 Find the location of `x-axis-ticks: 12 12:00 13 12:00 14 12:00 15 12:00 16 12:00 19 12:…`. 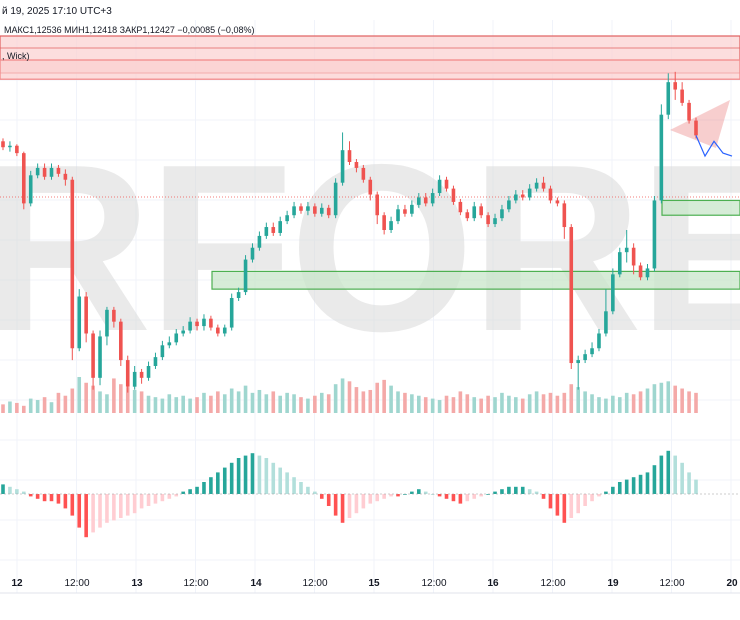

x-axis-ticks: 12 12:00 13 12:00 14 12:00 15 12:00 16 12:00 19 12:… is located at coordinates (374, 583).